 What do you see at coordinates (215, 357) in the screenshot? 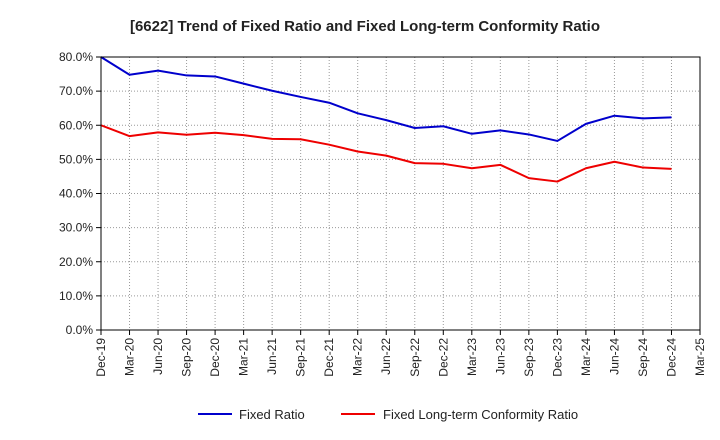
I see `x-tick-label: Dec-20` at bounding box center [215, 357].